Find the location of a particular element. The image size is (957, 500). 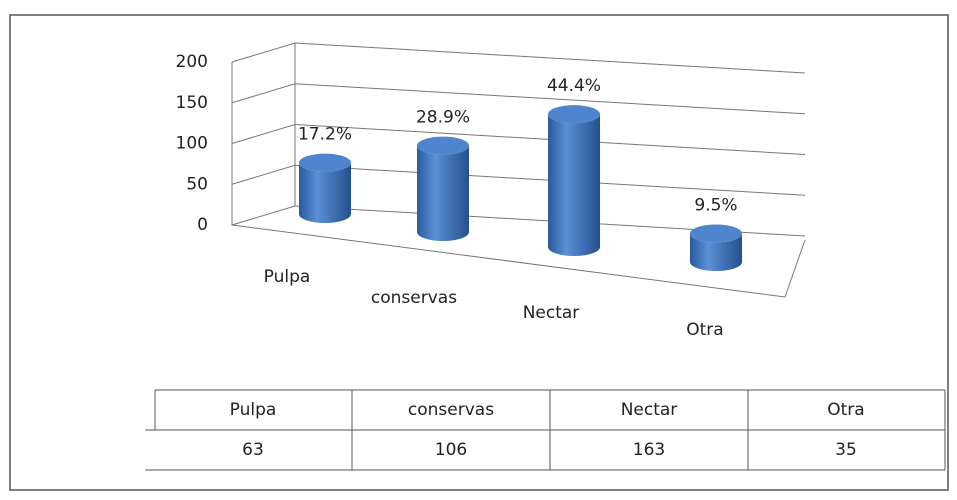

x-tick-label: conservas is located at coordinates (414, 298).